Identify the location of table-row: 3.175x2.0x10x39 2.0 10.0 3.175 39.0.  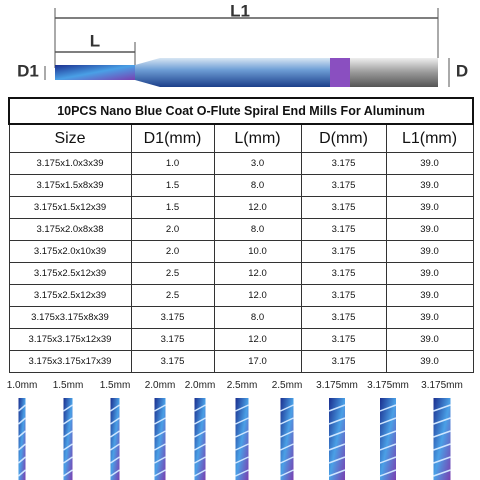
(241, 251).